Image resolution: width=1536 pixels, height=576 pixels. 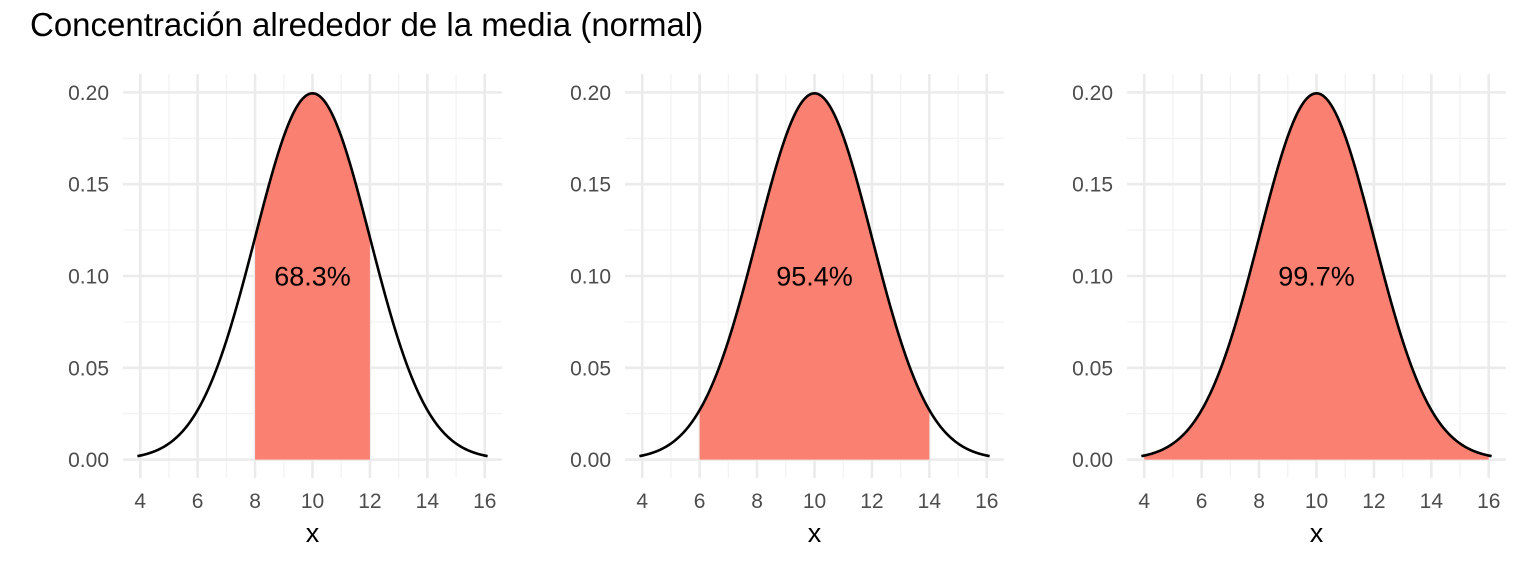 I want to click on percentage-annotation: 99.7%, so click(x=1316, y=277).